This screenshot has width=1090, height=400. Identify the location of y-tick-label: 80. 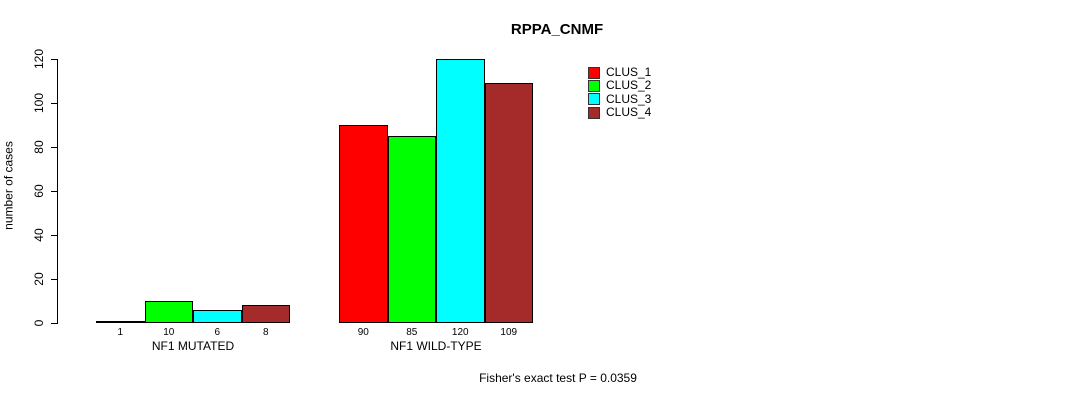
(39, 147).